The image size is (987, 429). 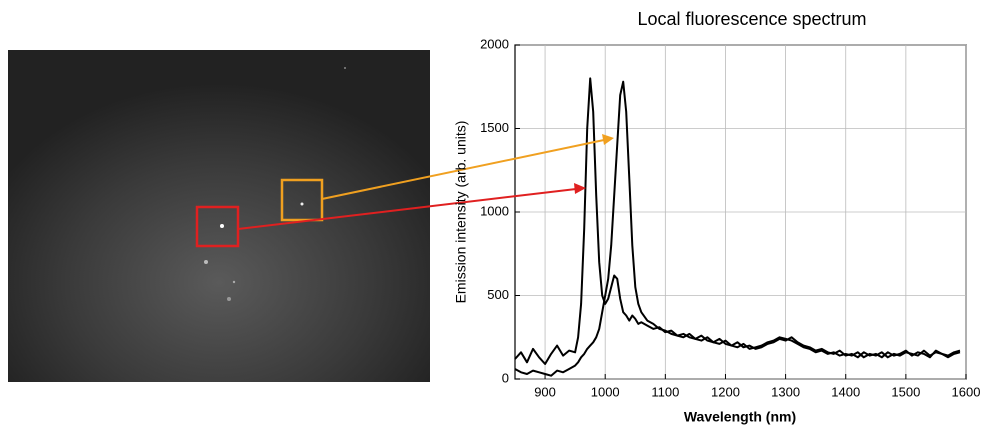 What do you see at coordinates (785, 391) in the screenshot?
I see `x-tick-label: 1300` at bounding box center [785, 391].